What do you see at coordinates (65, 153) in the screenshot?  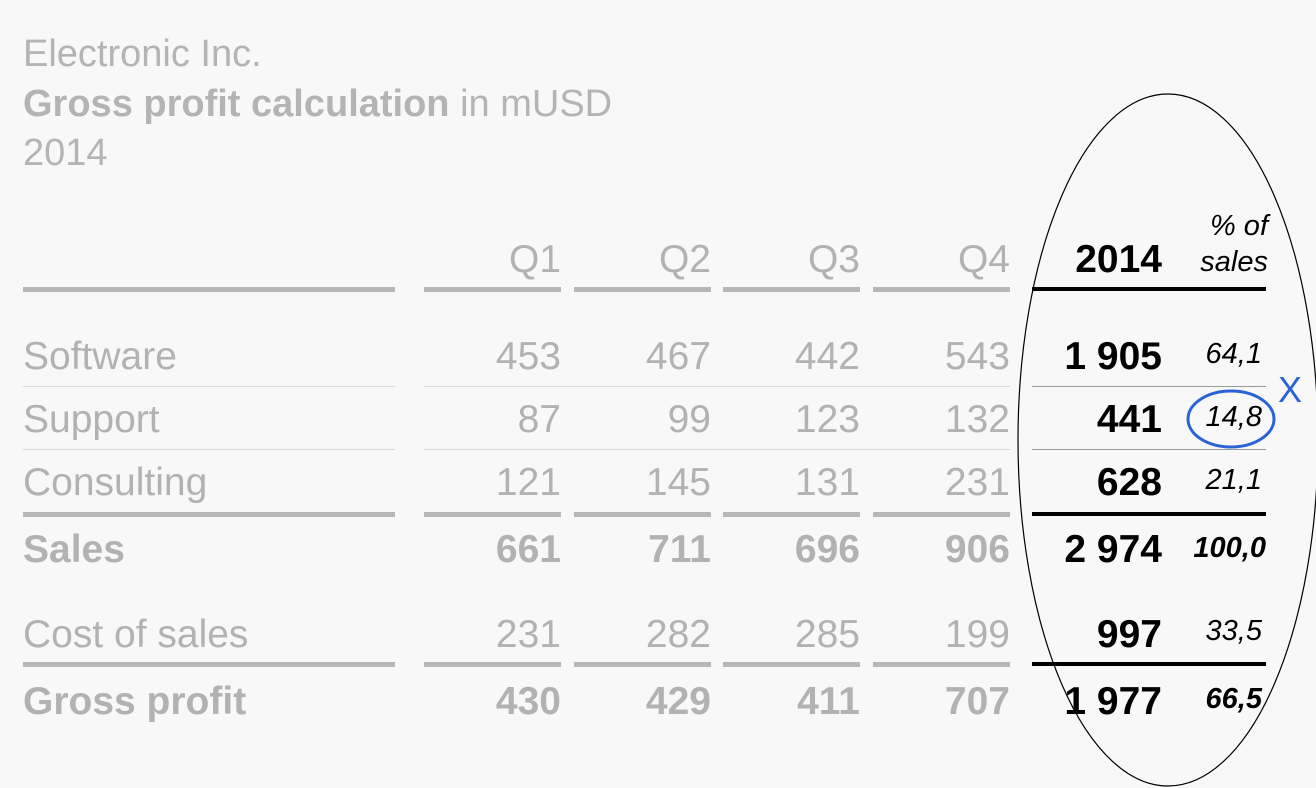 I see `report-year: 2014` at bounding box center [65, 153].